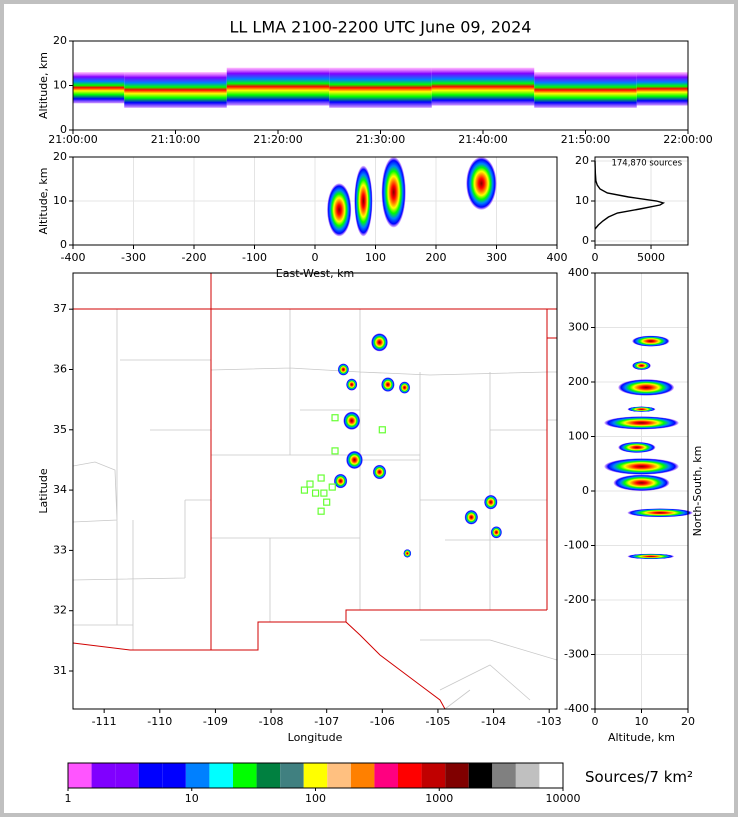 The height and width of the screenshot is (817, 738). What do you see at coordinates (651, 257) in the screenshot?
I see `x-tick-label: 5000` at bounding box center [651, 257].